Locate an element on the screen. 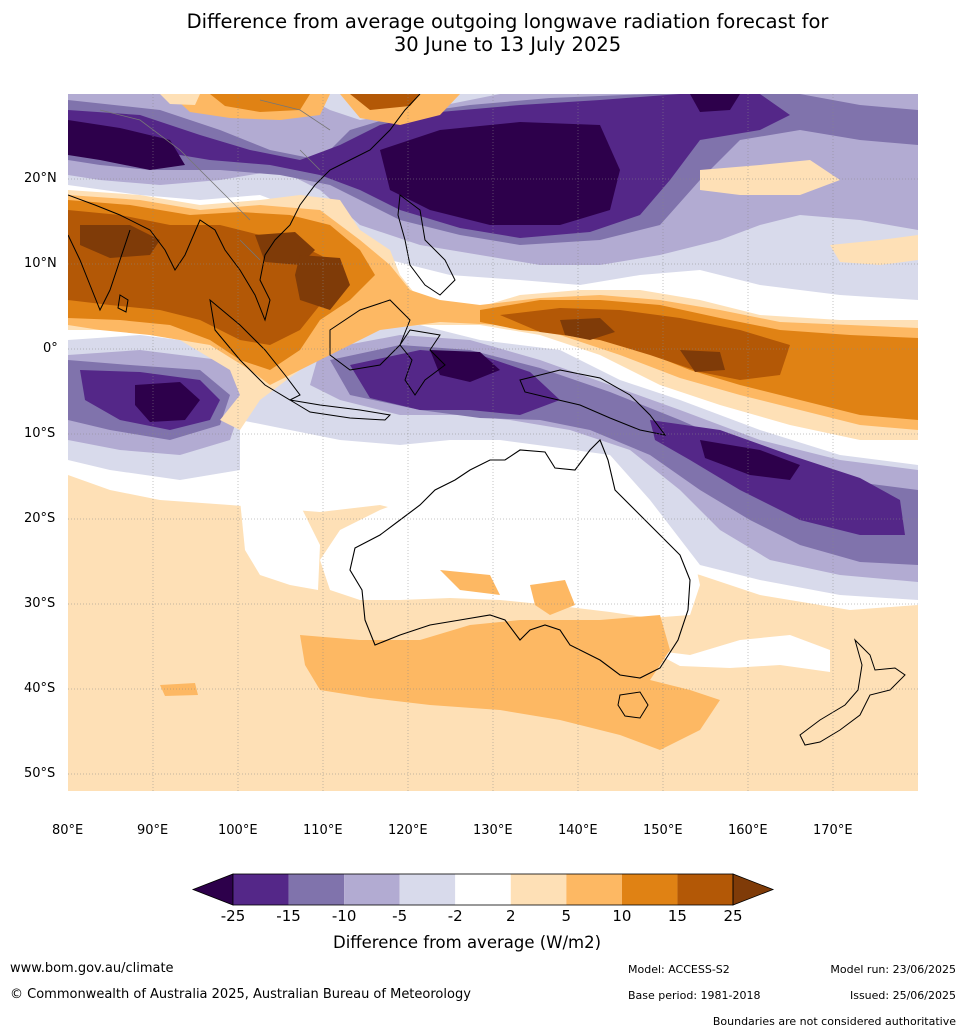 The width and height of the screenshot is (965, 1035). lat-label-30s: 30°S is located at coordinates (40, 603).